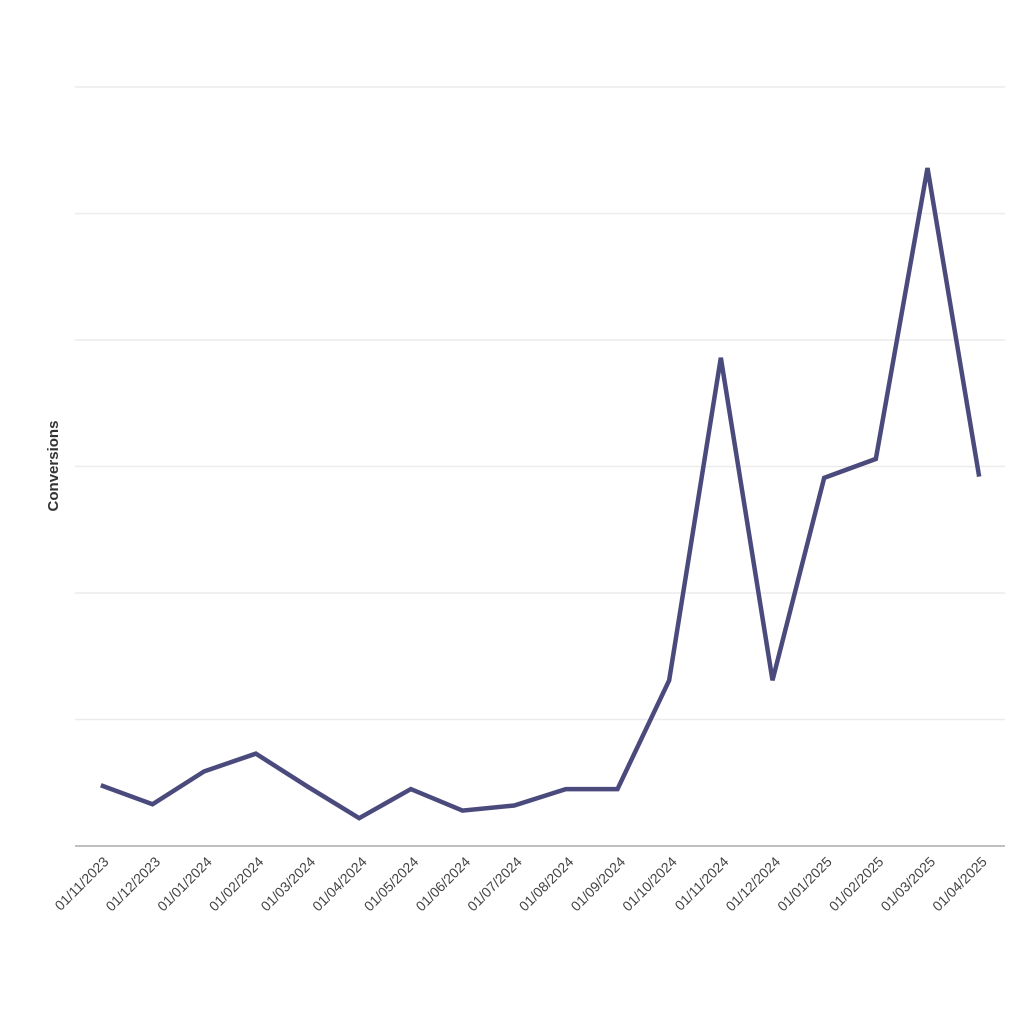  Describe the element at coordinates (907, 883) in the screenshot. I see `x-tick-label: 01/03/2025` at that location.